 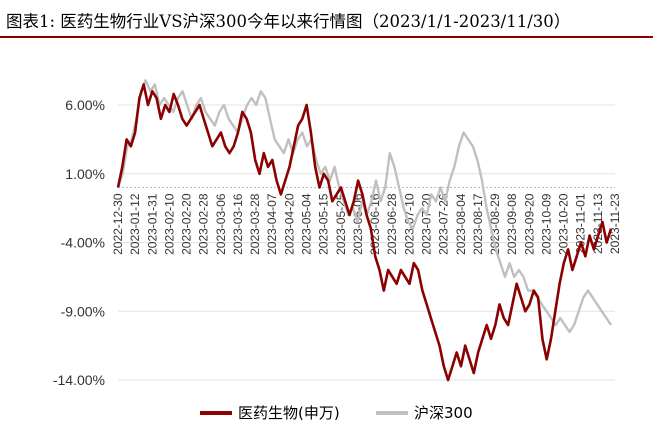 I want to click on legend-label-pharma: 医药生物(申万), so click(x=289, y=413).